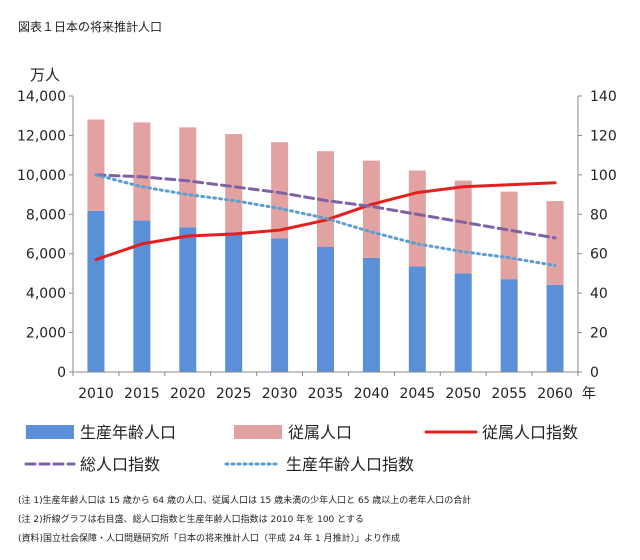  What do you see at coordinates (120, 464) in the screenshot?
I see `legend-label-dashed: 総人口指数` at bounding box center [120, 464].